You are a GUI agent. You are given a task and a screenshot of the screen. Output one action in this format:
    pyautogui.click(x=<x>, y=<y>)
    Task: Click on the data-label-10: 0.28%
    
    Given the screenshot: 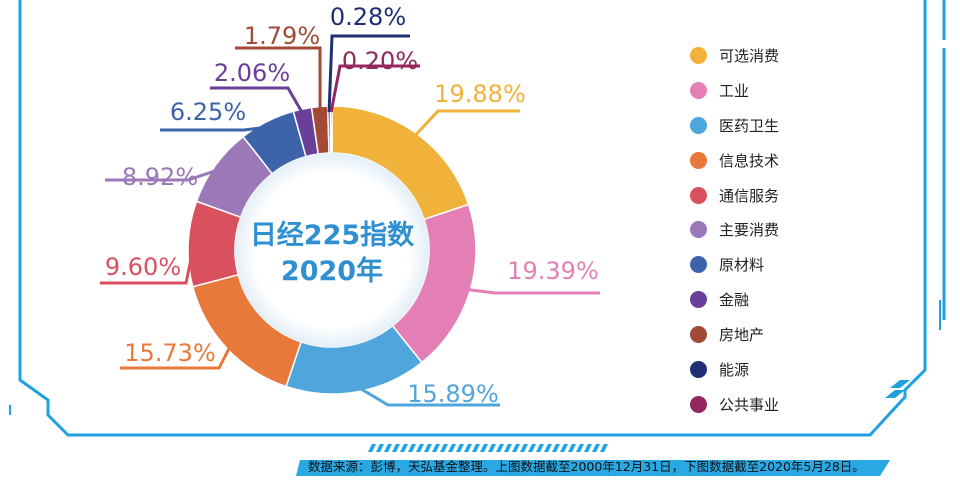 What is the action you would take?
    pyautogui.click(x=368, y=17)
    